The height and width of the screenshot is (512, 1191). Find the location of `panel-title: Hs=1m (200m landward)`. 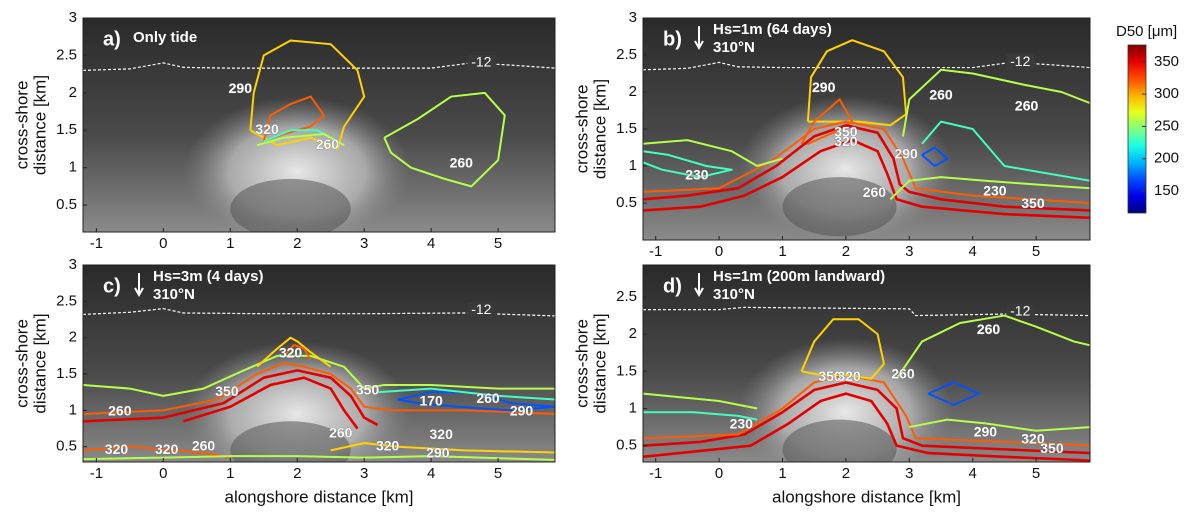

panel-title: Hs=1m (200m landward) is located at coordinates (799, 276).